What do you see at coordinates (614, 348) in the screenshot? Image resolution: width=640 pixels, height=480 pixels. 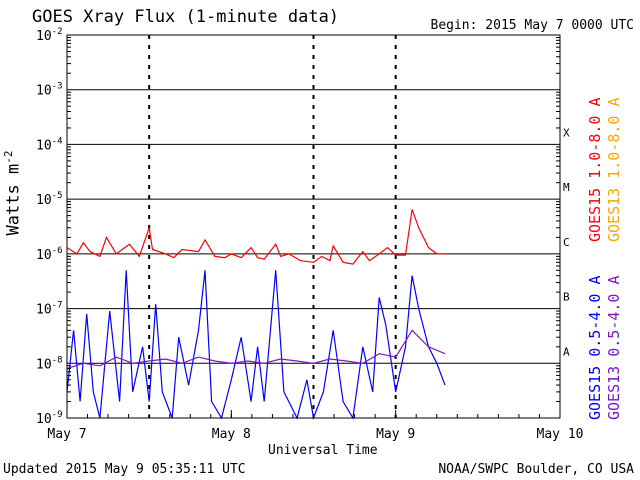 I see `legend-goes13-short: GOES13 0.5-4.0 A` at bounding box center [614, 348].